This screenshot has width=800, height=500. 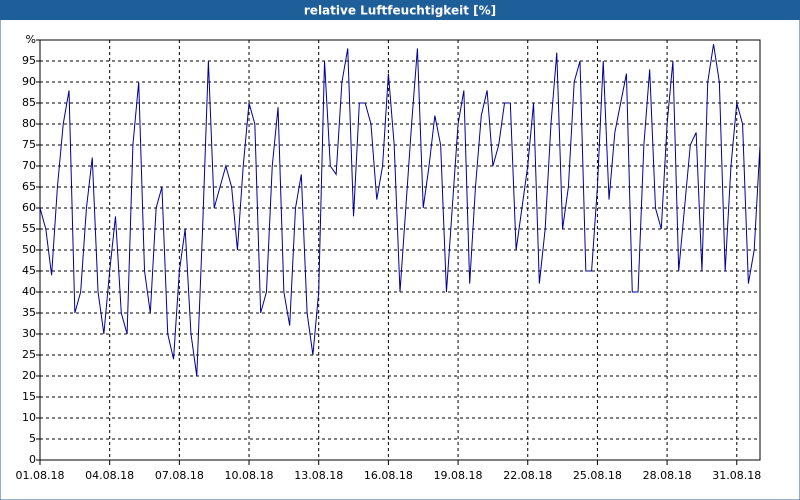 What do you see at coordinates (29, 396) in the screenshot?
I see `y-tick-label: 15` at bounding box center [29, 396].